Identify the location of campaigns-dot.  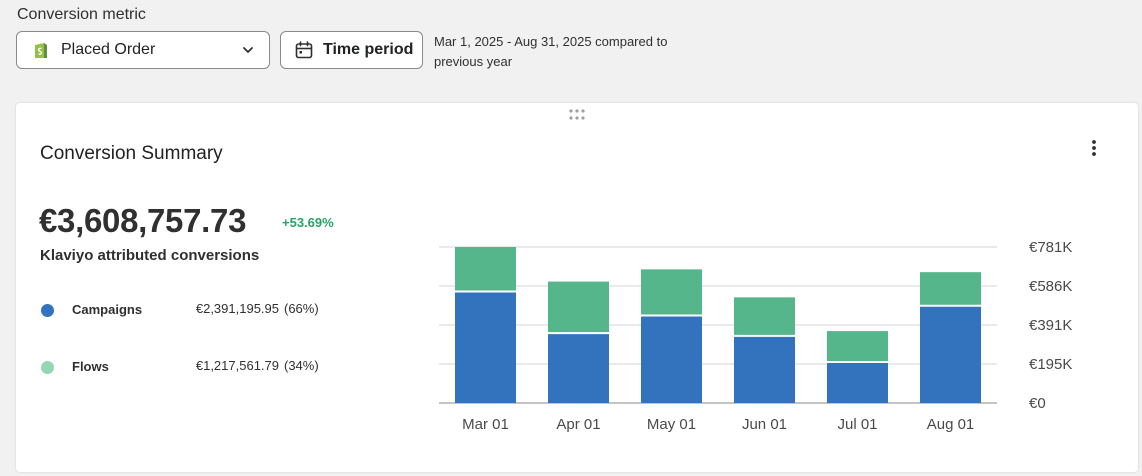
(47, 310).